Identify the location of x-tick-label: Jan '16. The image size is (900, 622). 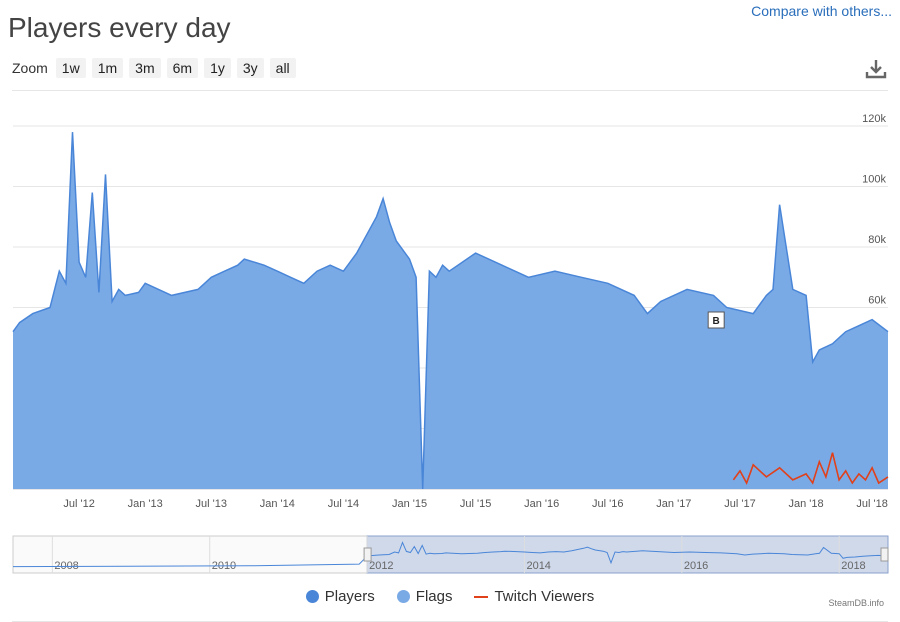
(541, 504).